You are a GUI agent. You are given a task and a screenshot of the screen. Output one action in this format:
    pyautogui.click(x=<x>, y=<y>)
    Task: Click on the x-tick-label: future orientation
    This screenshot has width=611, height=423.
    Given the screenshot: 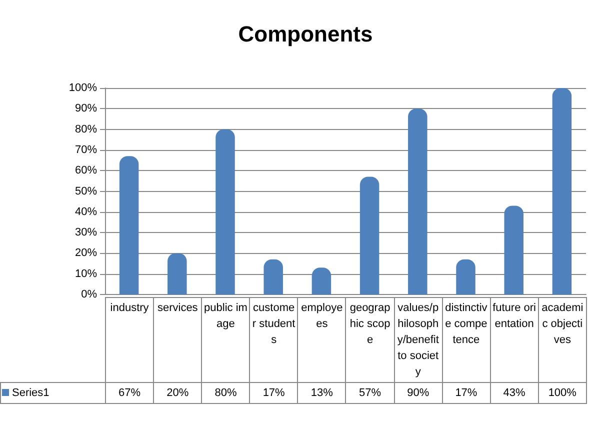 What is the action you would take?
    pyautogui.click(x=514, y=340)
    